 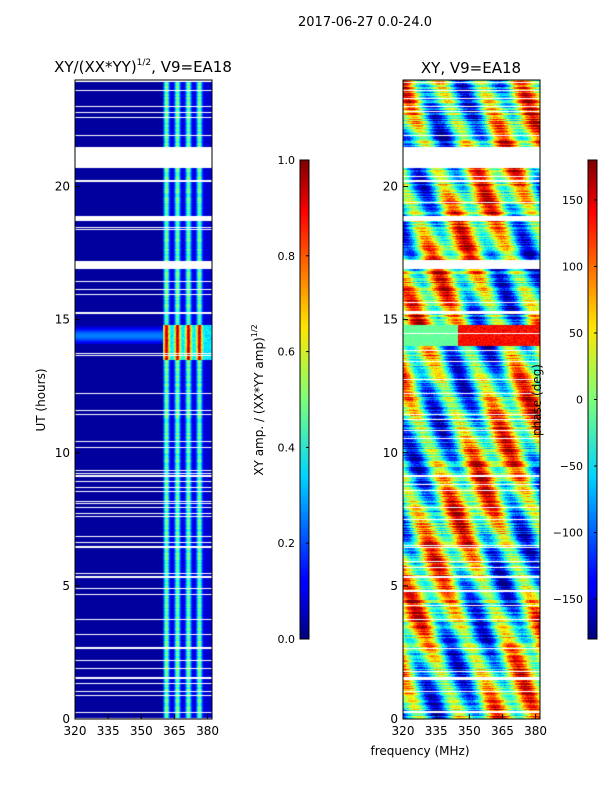 I want to click on phase-xtick-label-4: 380, so click(x=535, y=731).